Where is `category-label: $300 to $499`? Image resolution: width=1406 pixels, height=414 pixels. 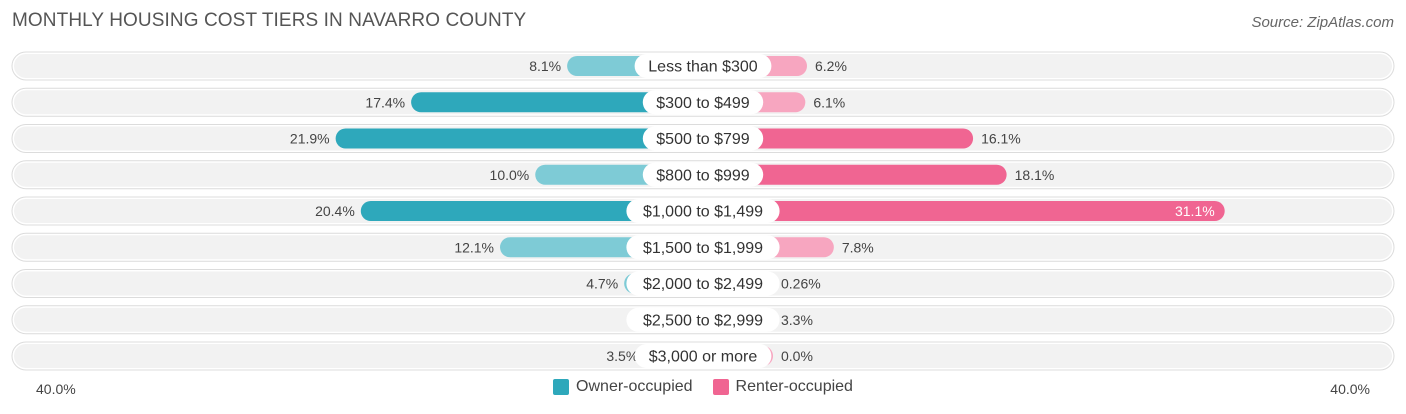 category-label: $300 to $499 is located at coordinates (703, 103).